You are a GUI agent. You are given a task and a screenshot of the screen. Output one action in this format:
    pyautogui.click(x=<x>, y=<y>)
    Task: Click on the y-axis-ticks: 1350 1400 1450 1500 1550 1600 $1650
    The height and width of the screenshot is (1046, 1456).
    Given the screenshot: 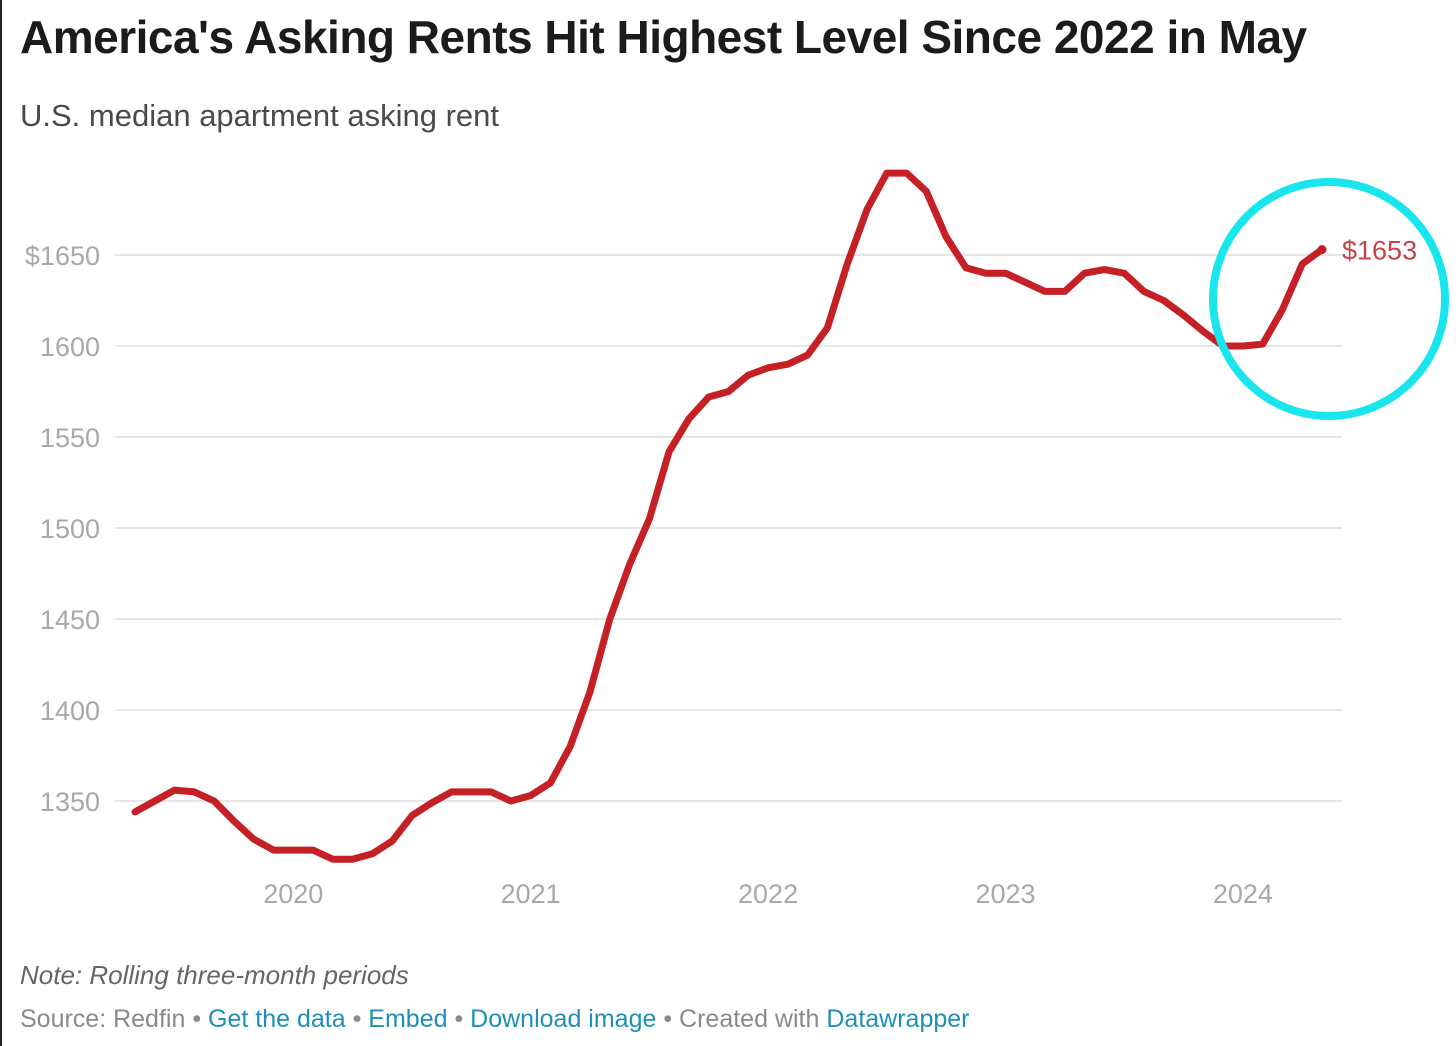 What is the action you would take?
    pyautogui.click(x=62, y=529)
    